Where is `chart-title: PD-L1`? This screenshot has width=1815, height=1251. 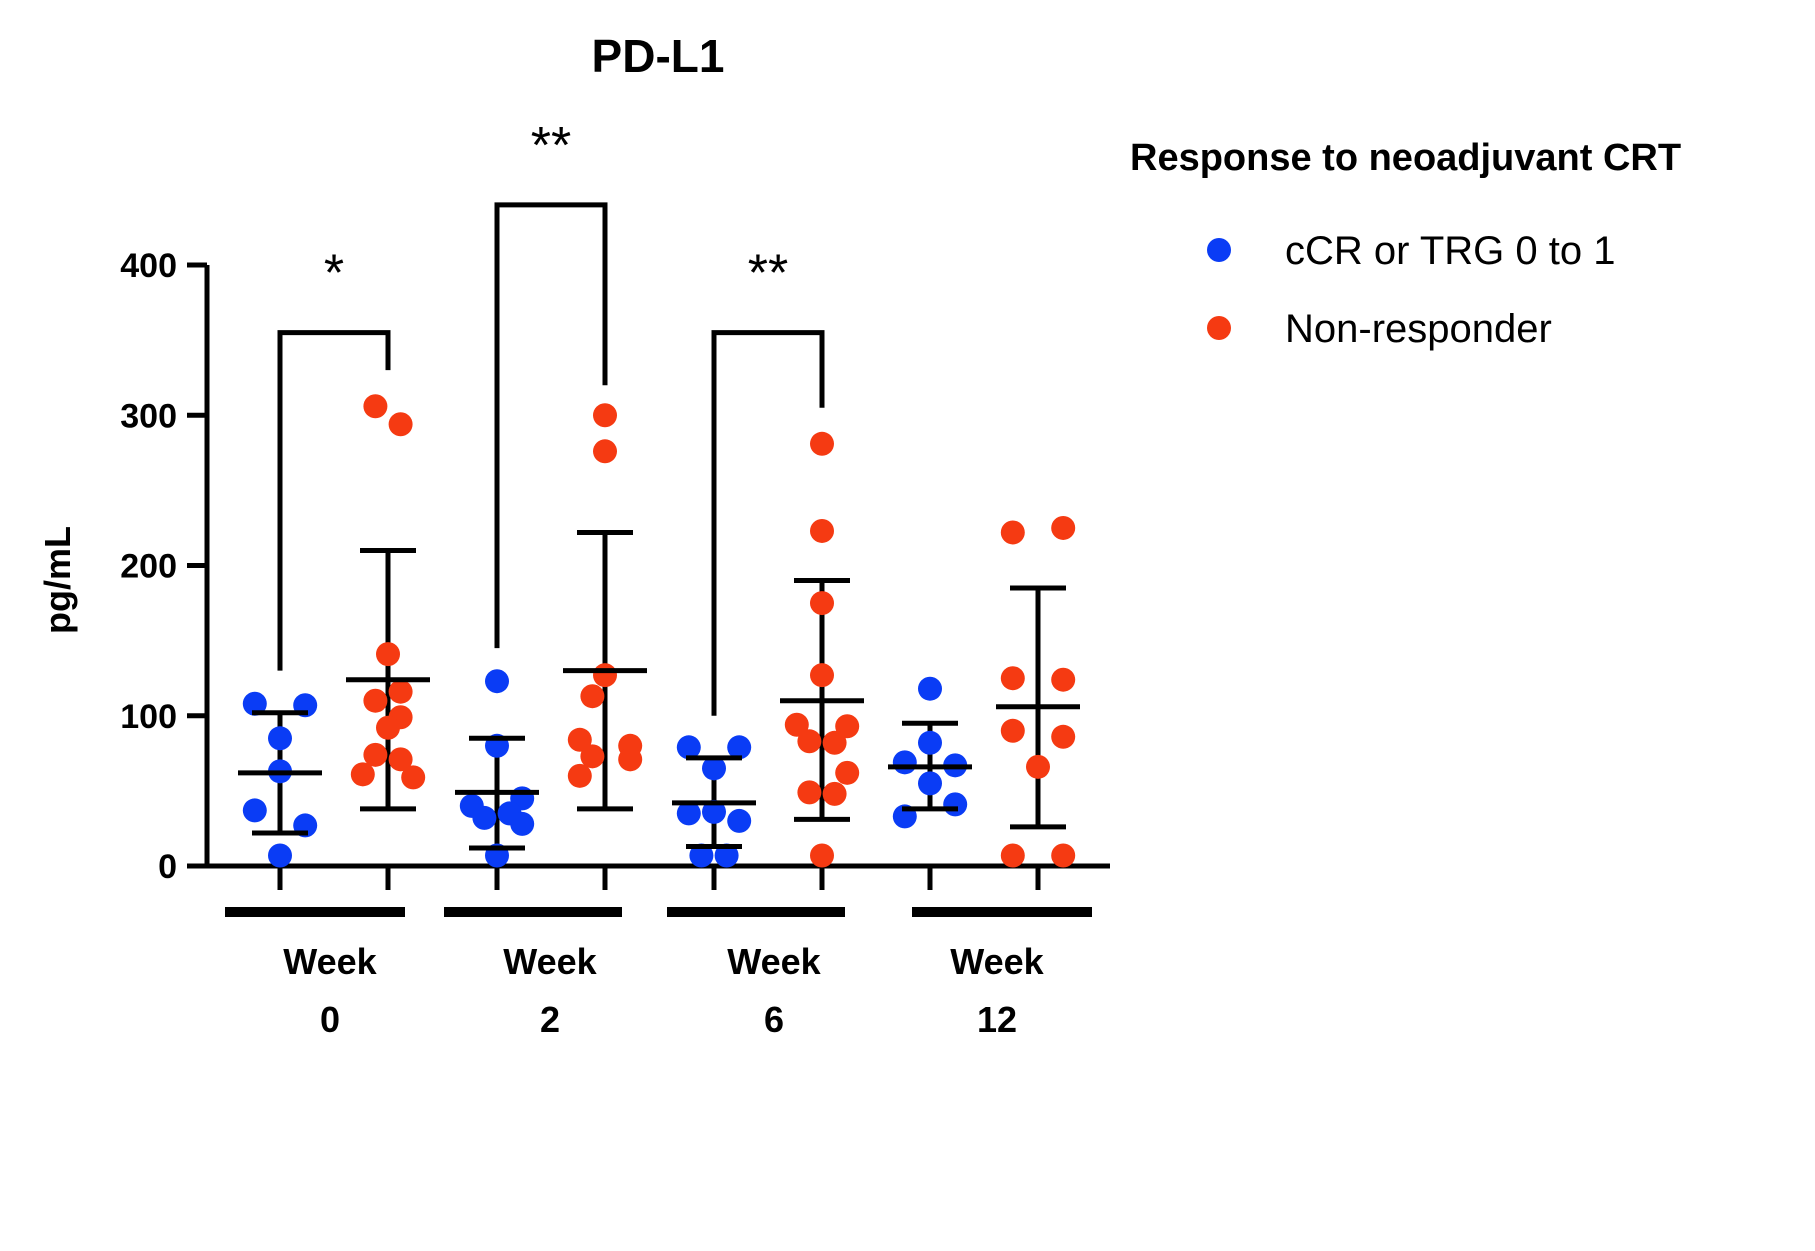
chart-title: PD-L1 is located at coordinates (658, 56).